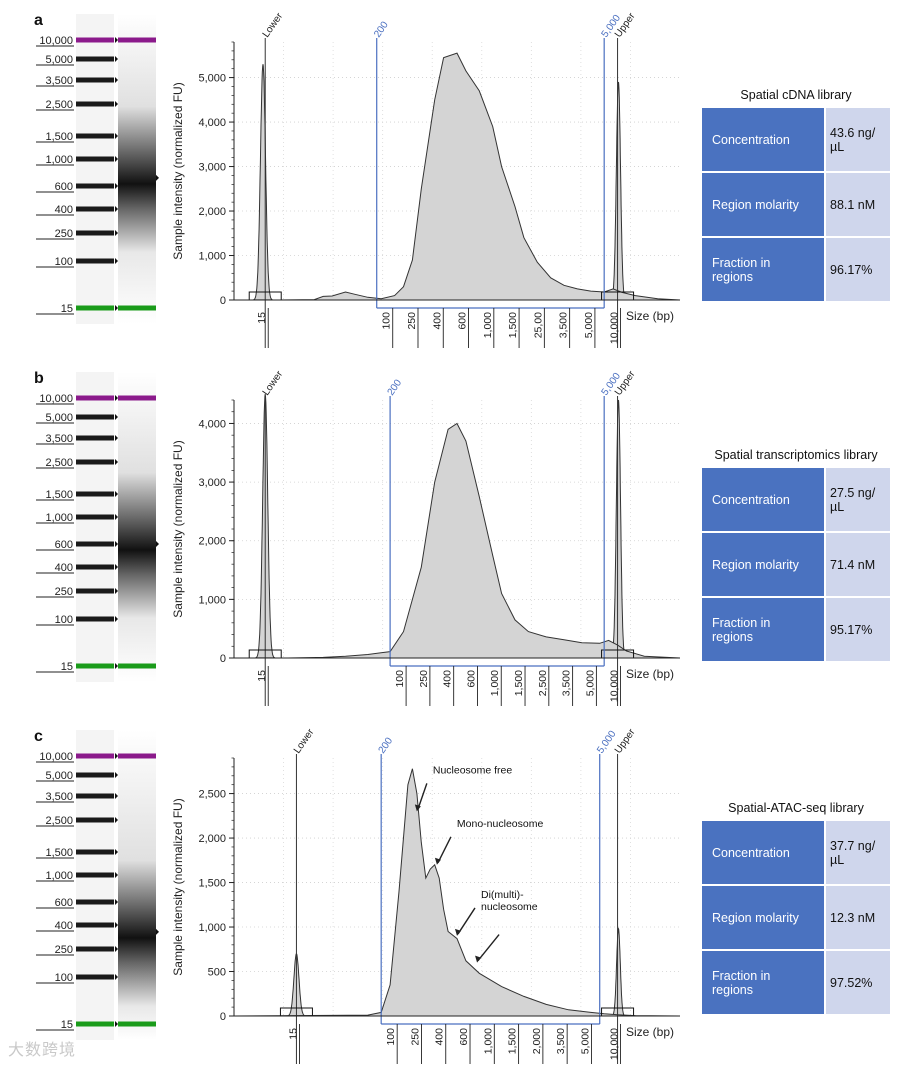  I want to click on ladder-label: 1,500, so click(59, 137).